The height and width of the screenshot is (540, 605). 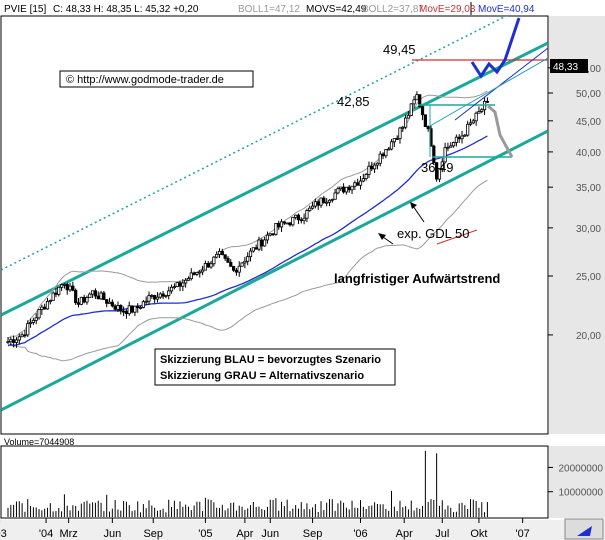 I want to click on trend-arrow-line, so click(x=388, y=240).